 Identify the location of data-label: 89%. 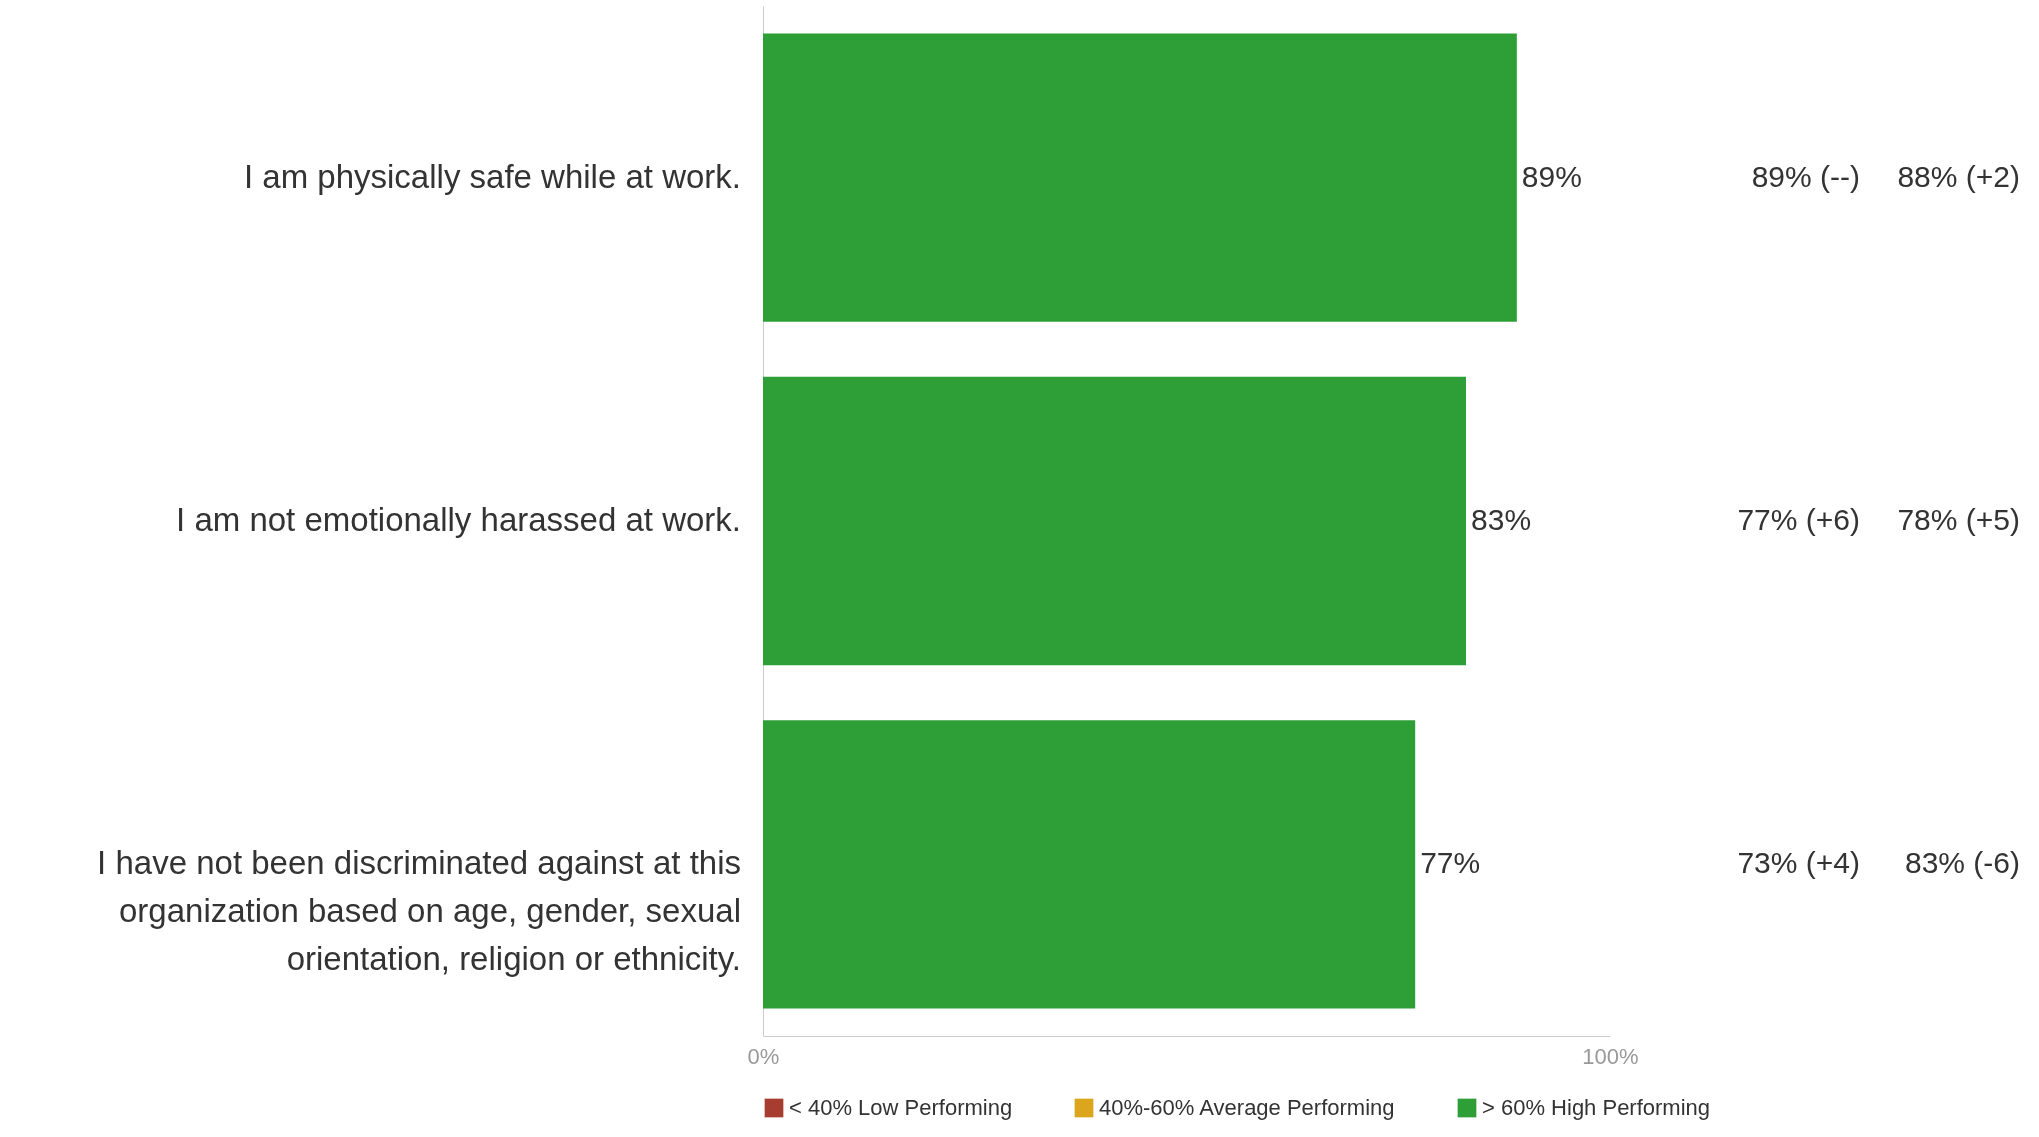
(1551, 176).